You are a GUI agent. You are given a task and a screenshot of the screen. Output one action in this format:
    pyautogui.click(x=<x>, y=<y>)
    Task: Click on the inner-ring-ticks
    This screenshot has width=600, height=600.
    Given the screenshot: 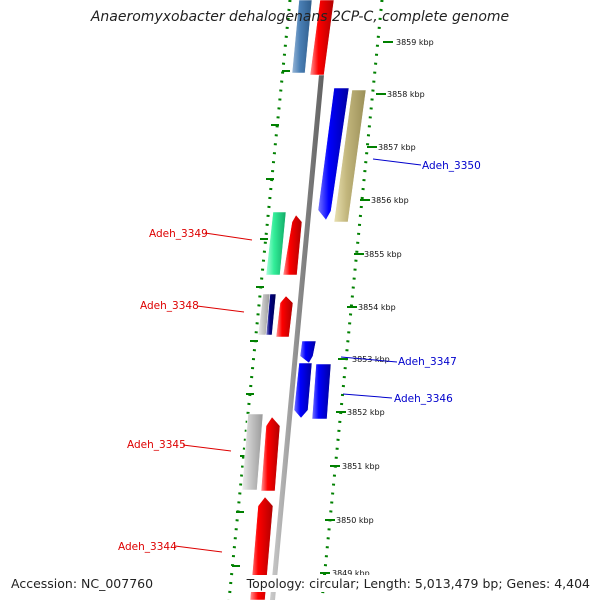 What is the action you would take?
    pyautogui.click(x=261, y=318)
    